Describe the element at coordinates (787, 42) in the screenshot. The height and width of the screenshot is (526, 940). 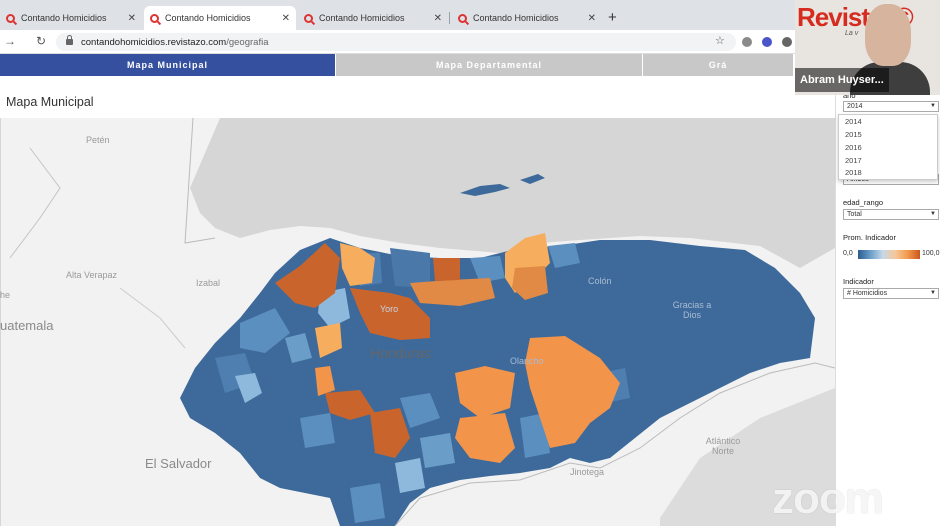
I see `extension-circle-icon` at that location.